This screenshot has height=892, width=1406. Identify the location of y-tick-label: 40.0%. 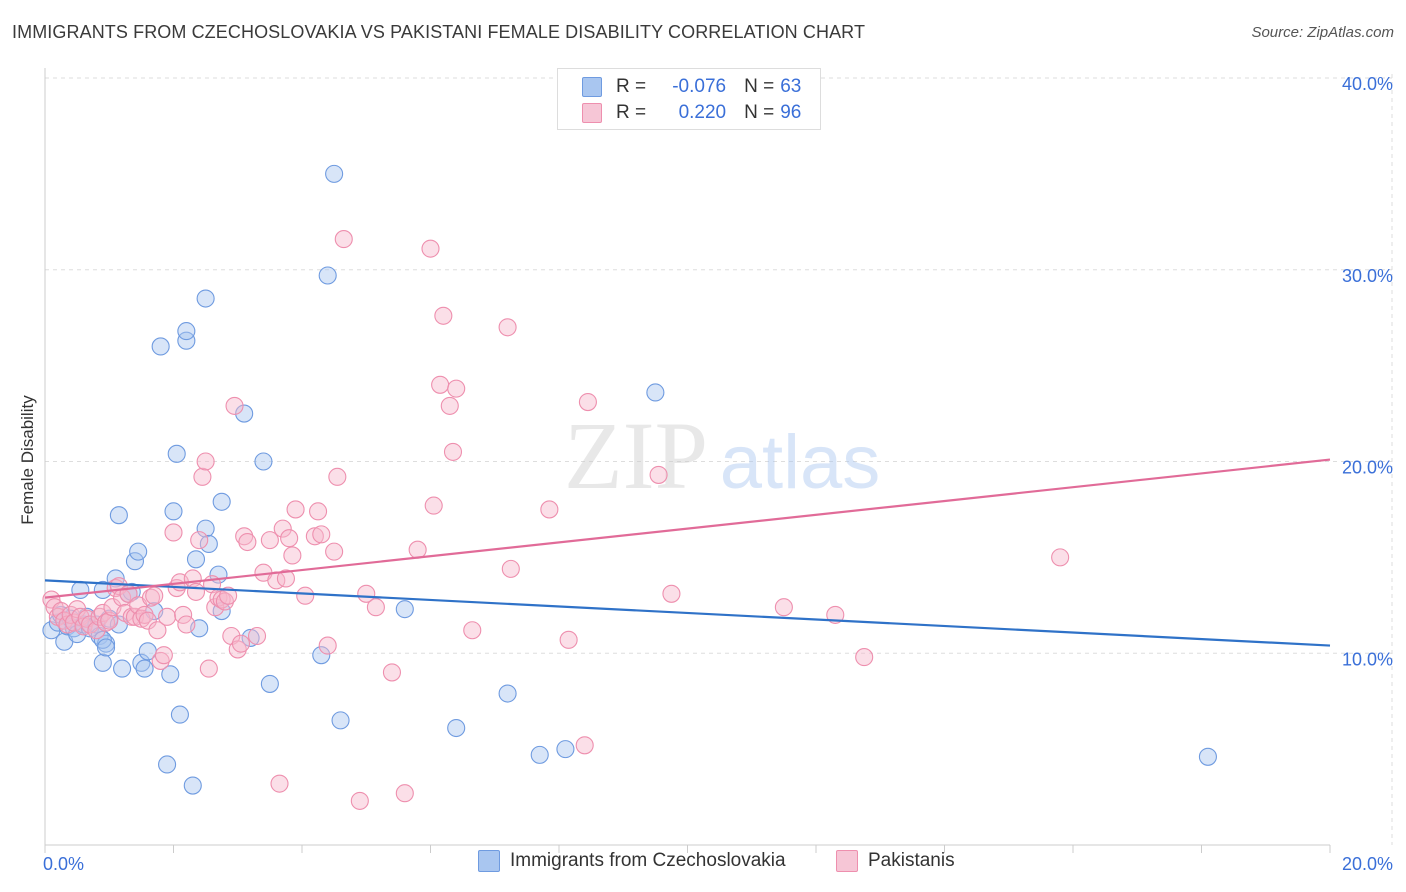
(1367, 84).